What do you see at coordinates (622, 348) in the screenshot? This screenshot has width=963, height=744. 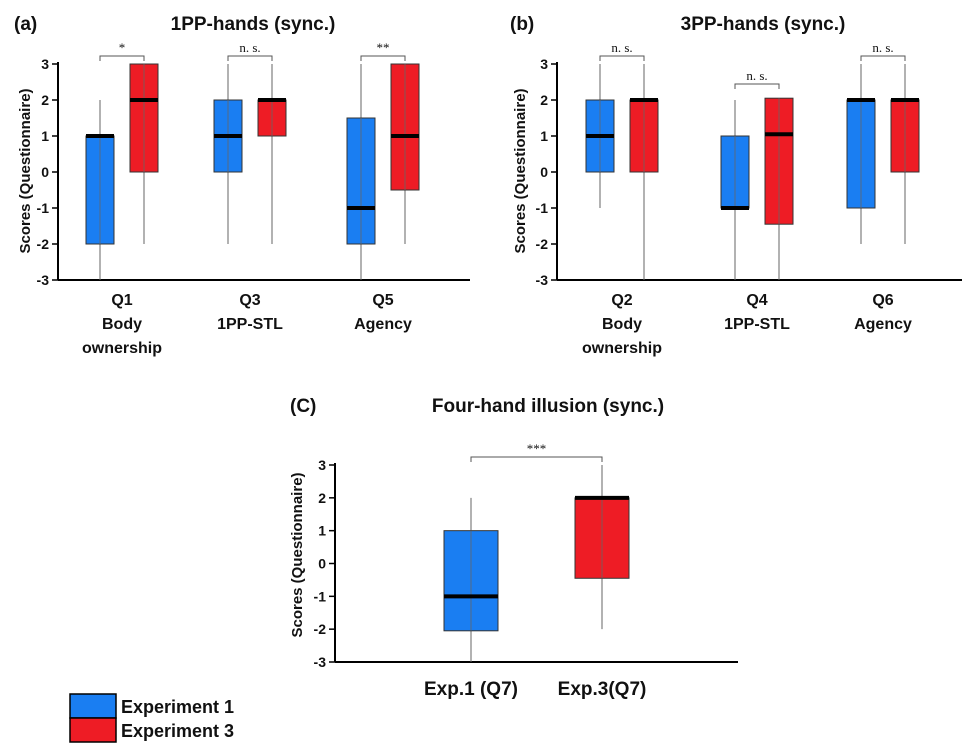 I see `panel-b-category-label: ownership` at bounding box center [622, 348].